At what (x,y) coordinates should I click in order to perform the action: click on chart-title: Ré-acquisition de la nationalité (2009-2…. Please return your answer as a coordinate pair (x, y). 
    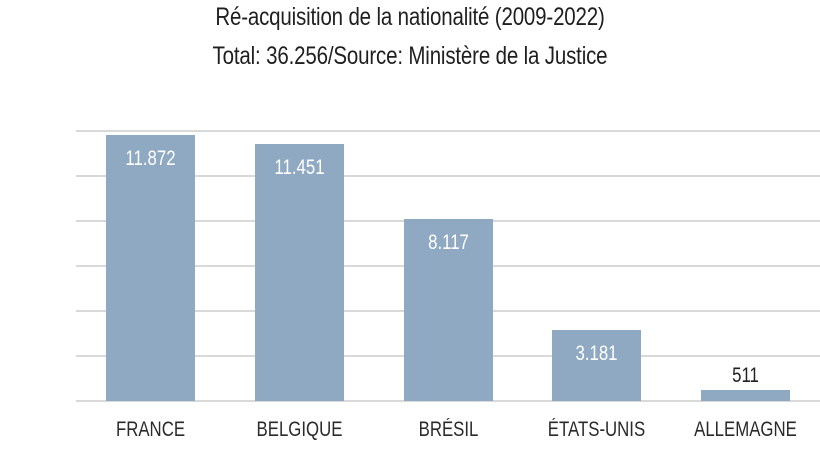
    Looking at the image, I should click on (410, 17).